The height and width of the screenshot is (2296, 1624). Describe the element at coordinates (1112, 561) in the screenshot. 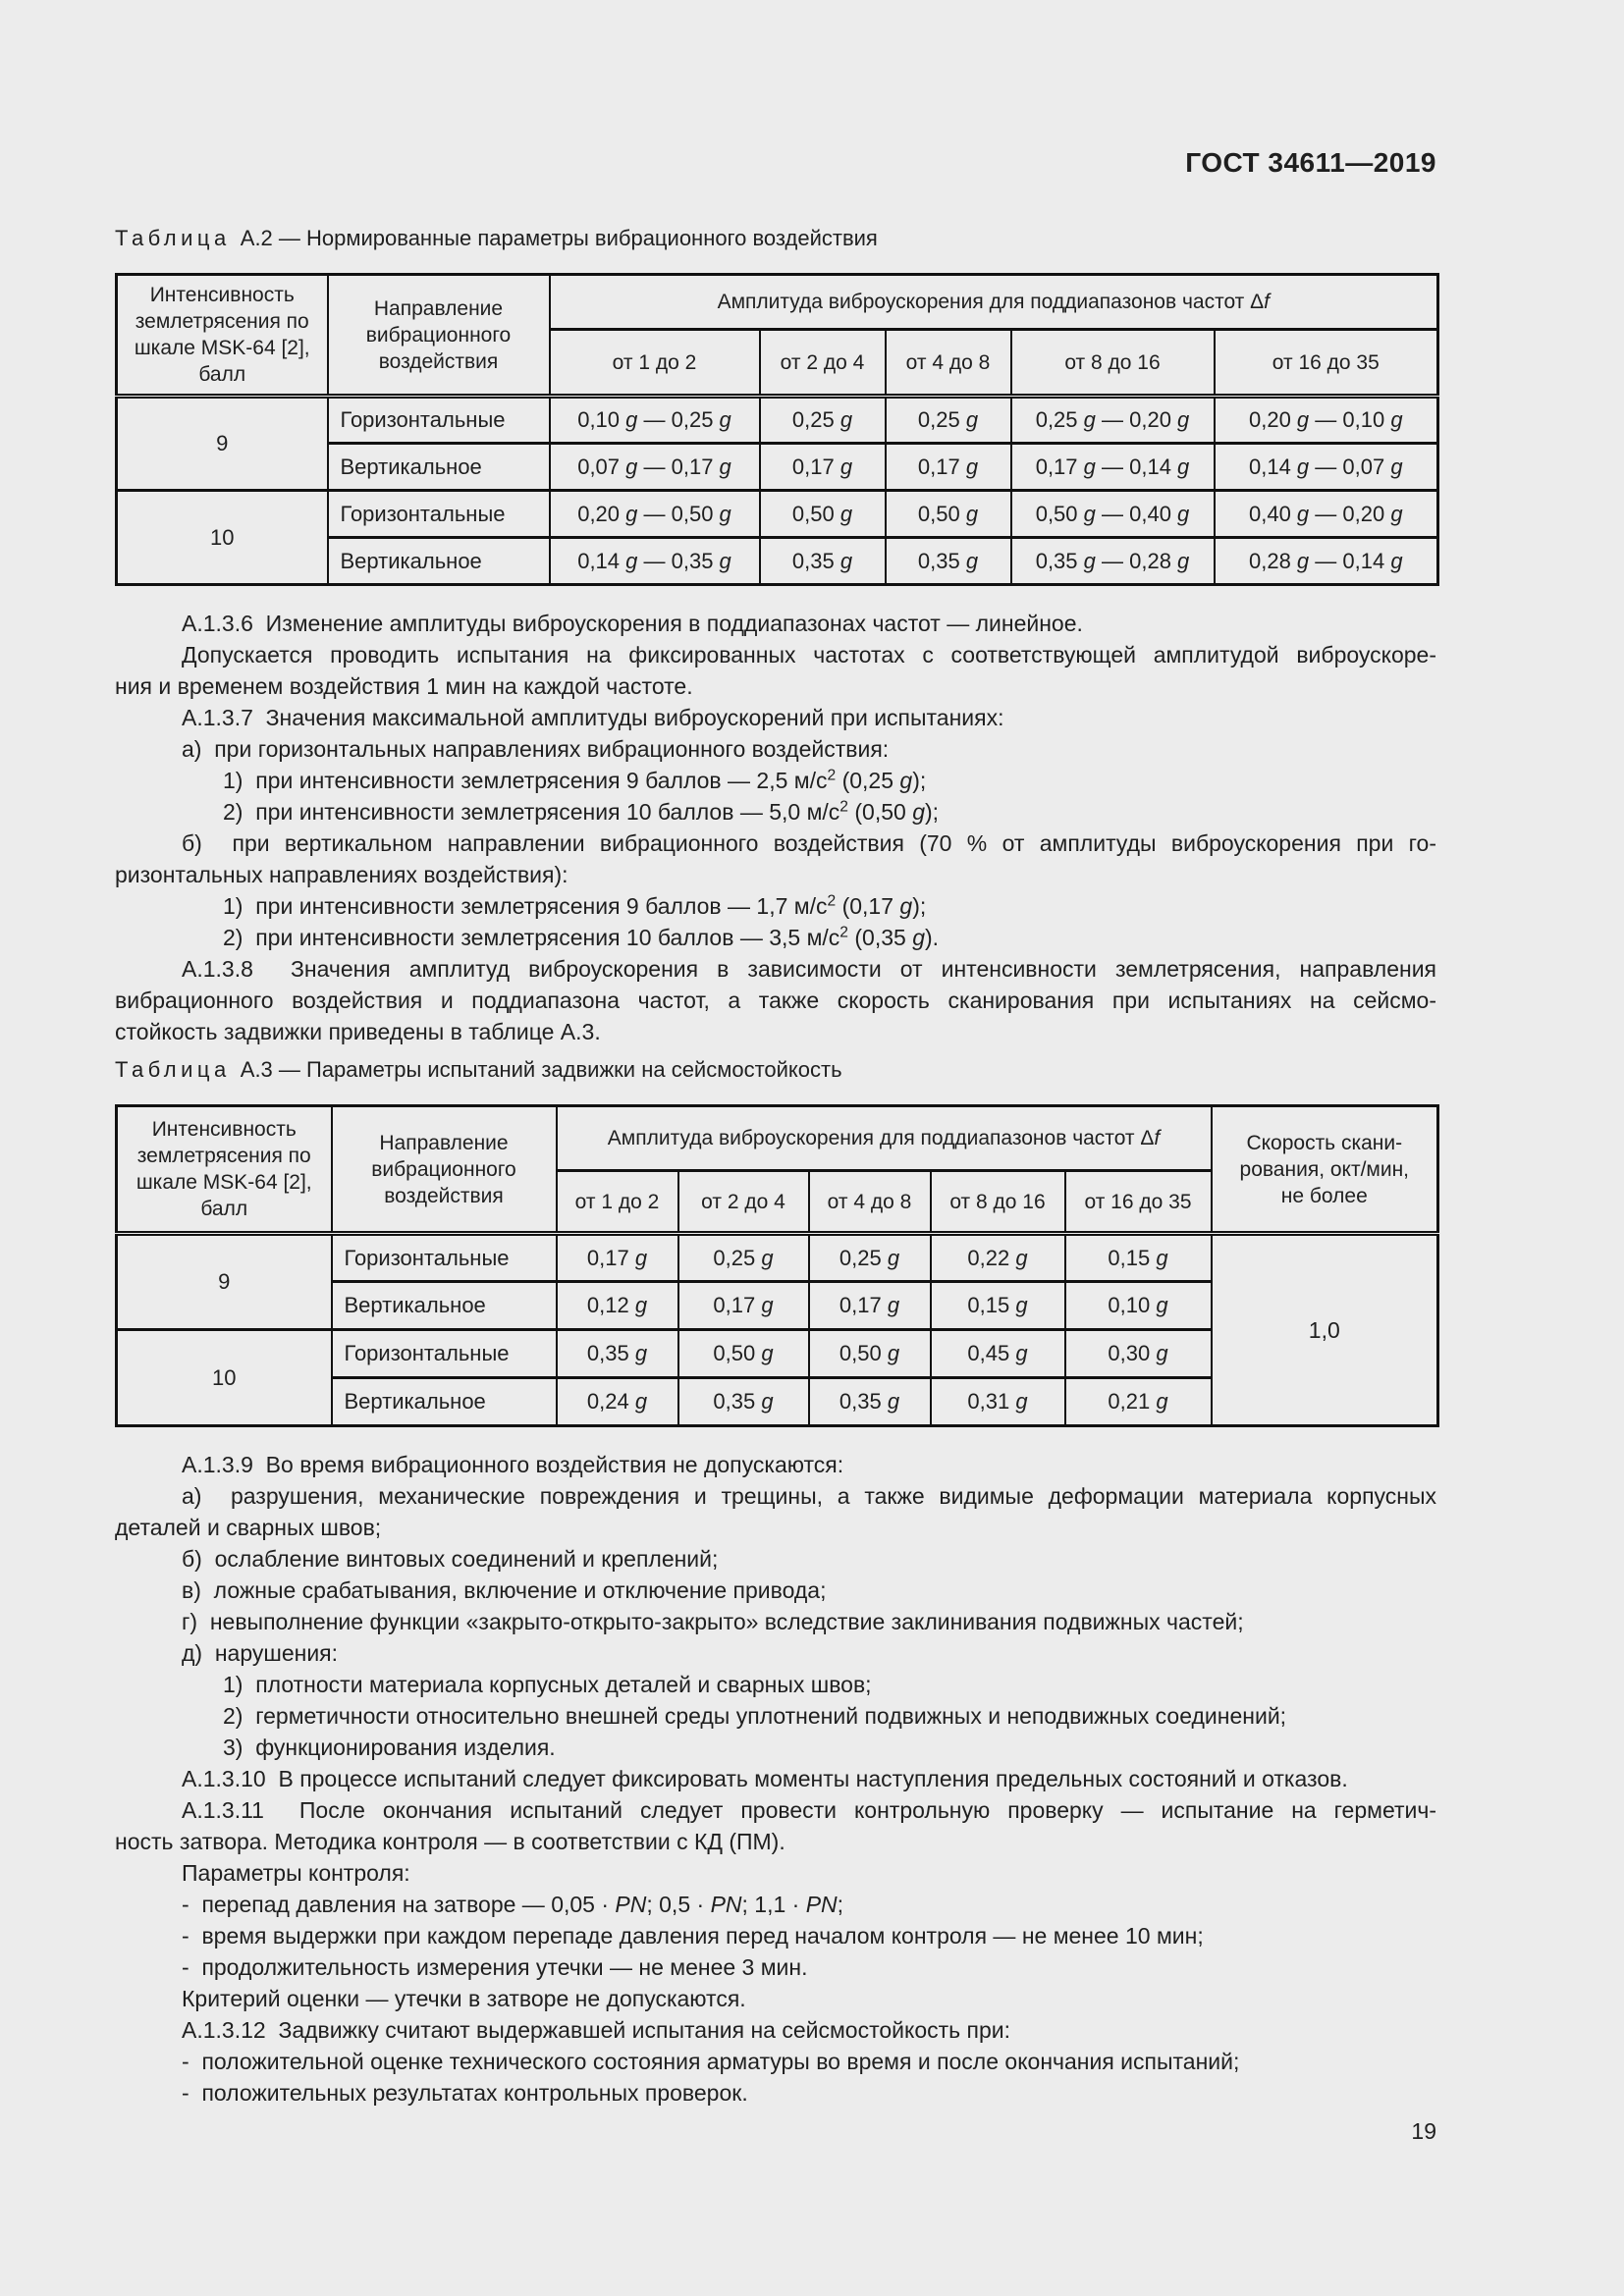

I see `value-cell: 0,35 g — 0,28 g` at that location.